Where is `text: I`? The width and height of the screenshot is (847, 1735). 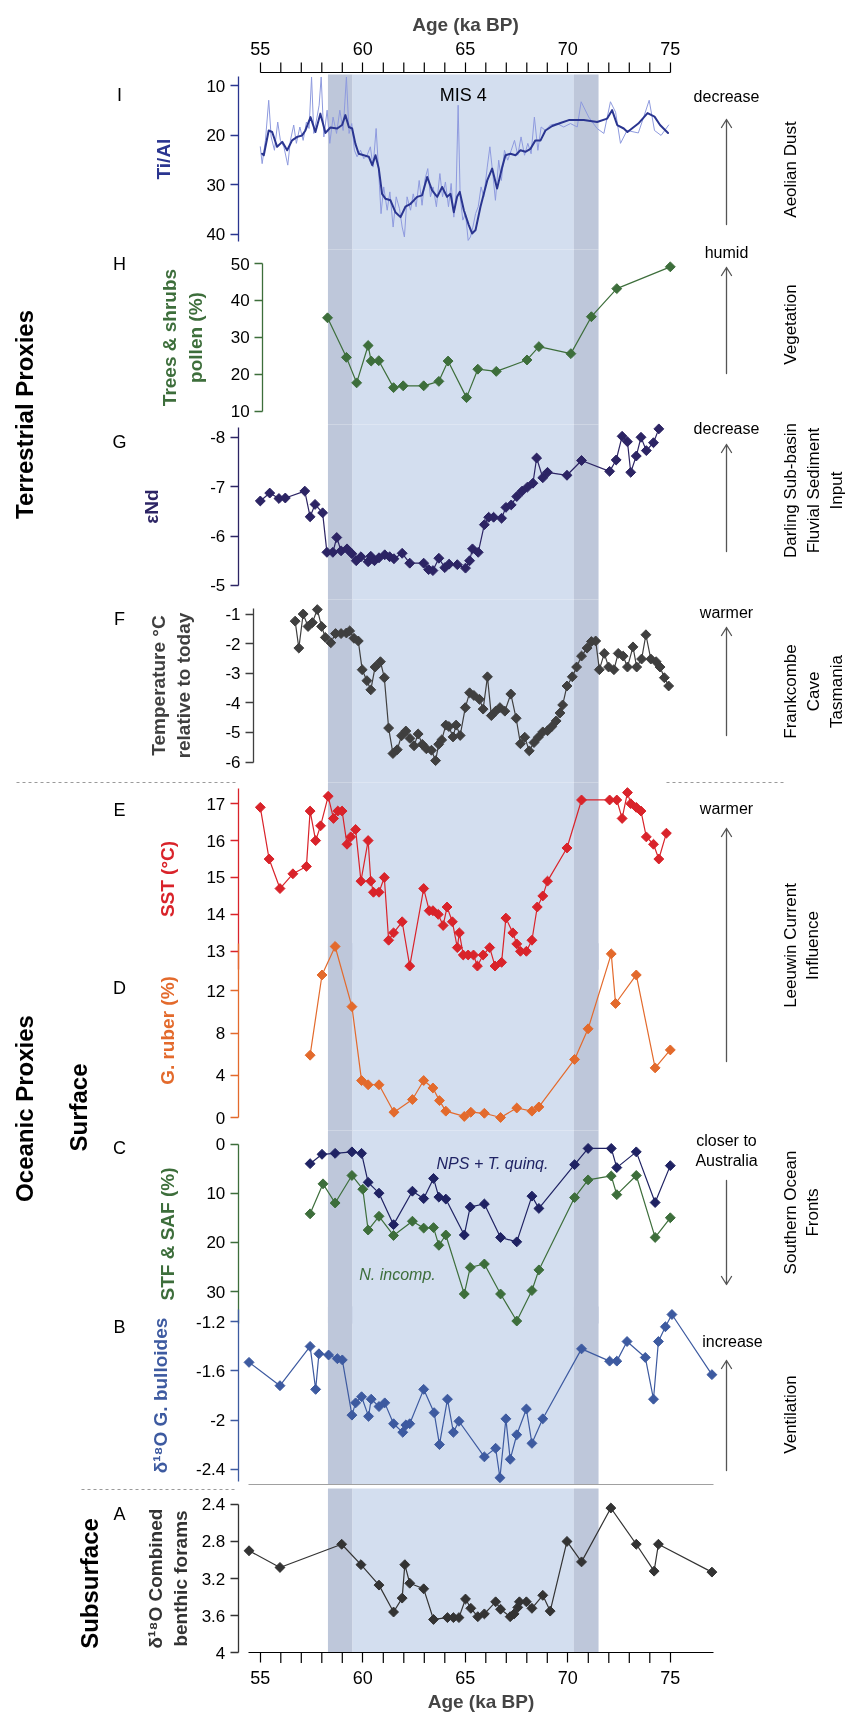 text: I is located at coordinates (120, 94).